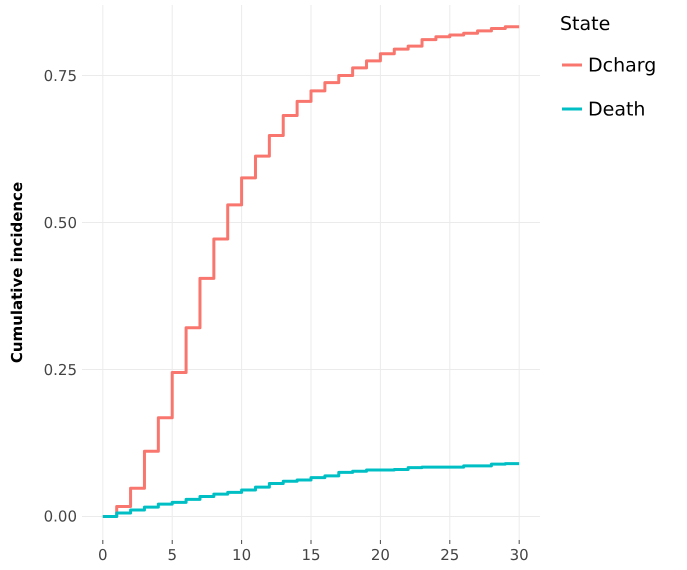 Image resolution: width=687 pixels, height=570 pixels. What do you see at coordinates (60, 75) in the screenshot?
I see `y-tick-label: 0.75` at bounding box center [60, 75].